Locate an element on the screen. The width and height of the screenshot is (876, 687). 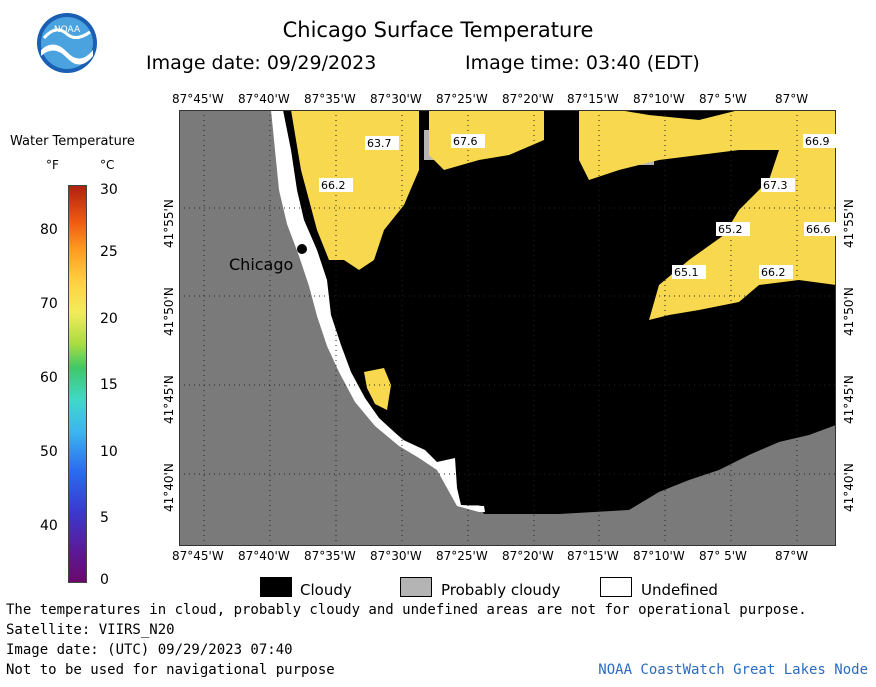
lon-label-bottom: 87°W is located at coordinates (792, 556).